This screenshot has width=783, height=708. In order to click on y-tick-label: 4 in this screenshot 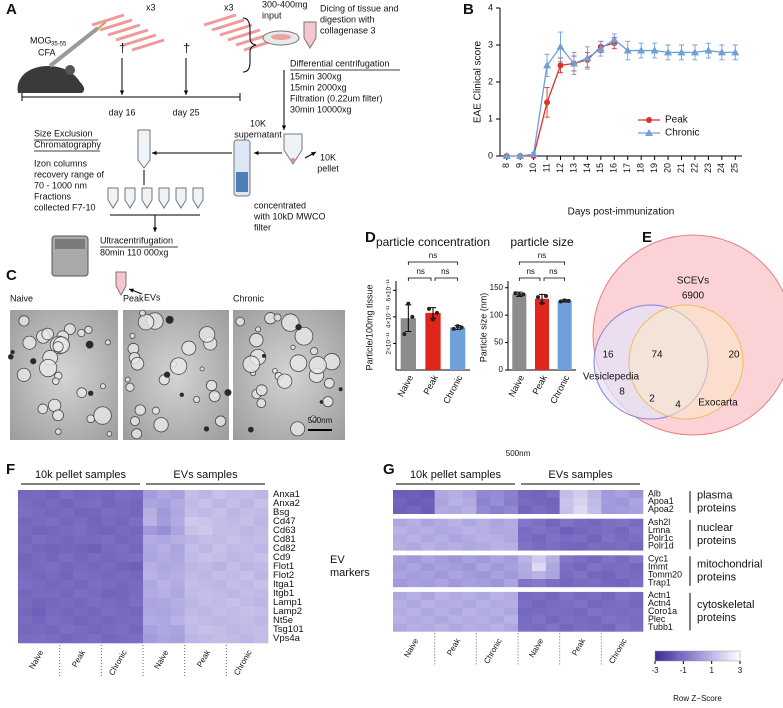, I will do `click(490, 7)`.